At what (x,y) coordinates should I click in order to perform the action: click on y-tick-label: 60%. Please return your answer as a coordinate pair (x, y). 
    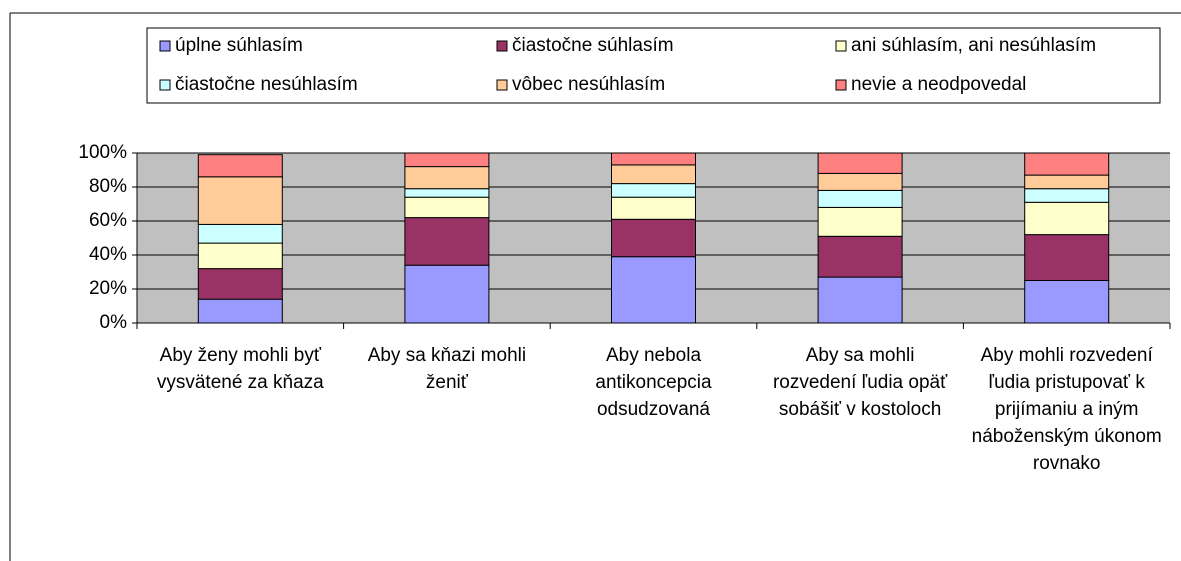
    Looking at the image, I should click on (108, 220).